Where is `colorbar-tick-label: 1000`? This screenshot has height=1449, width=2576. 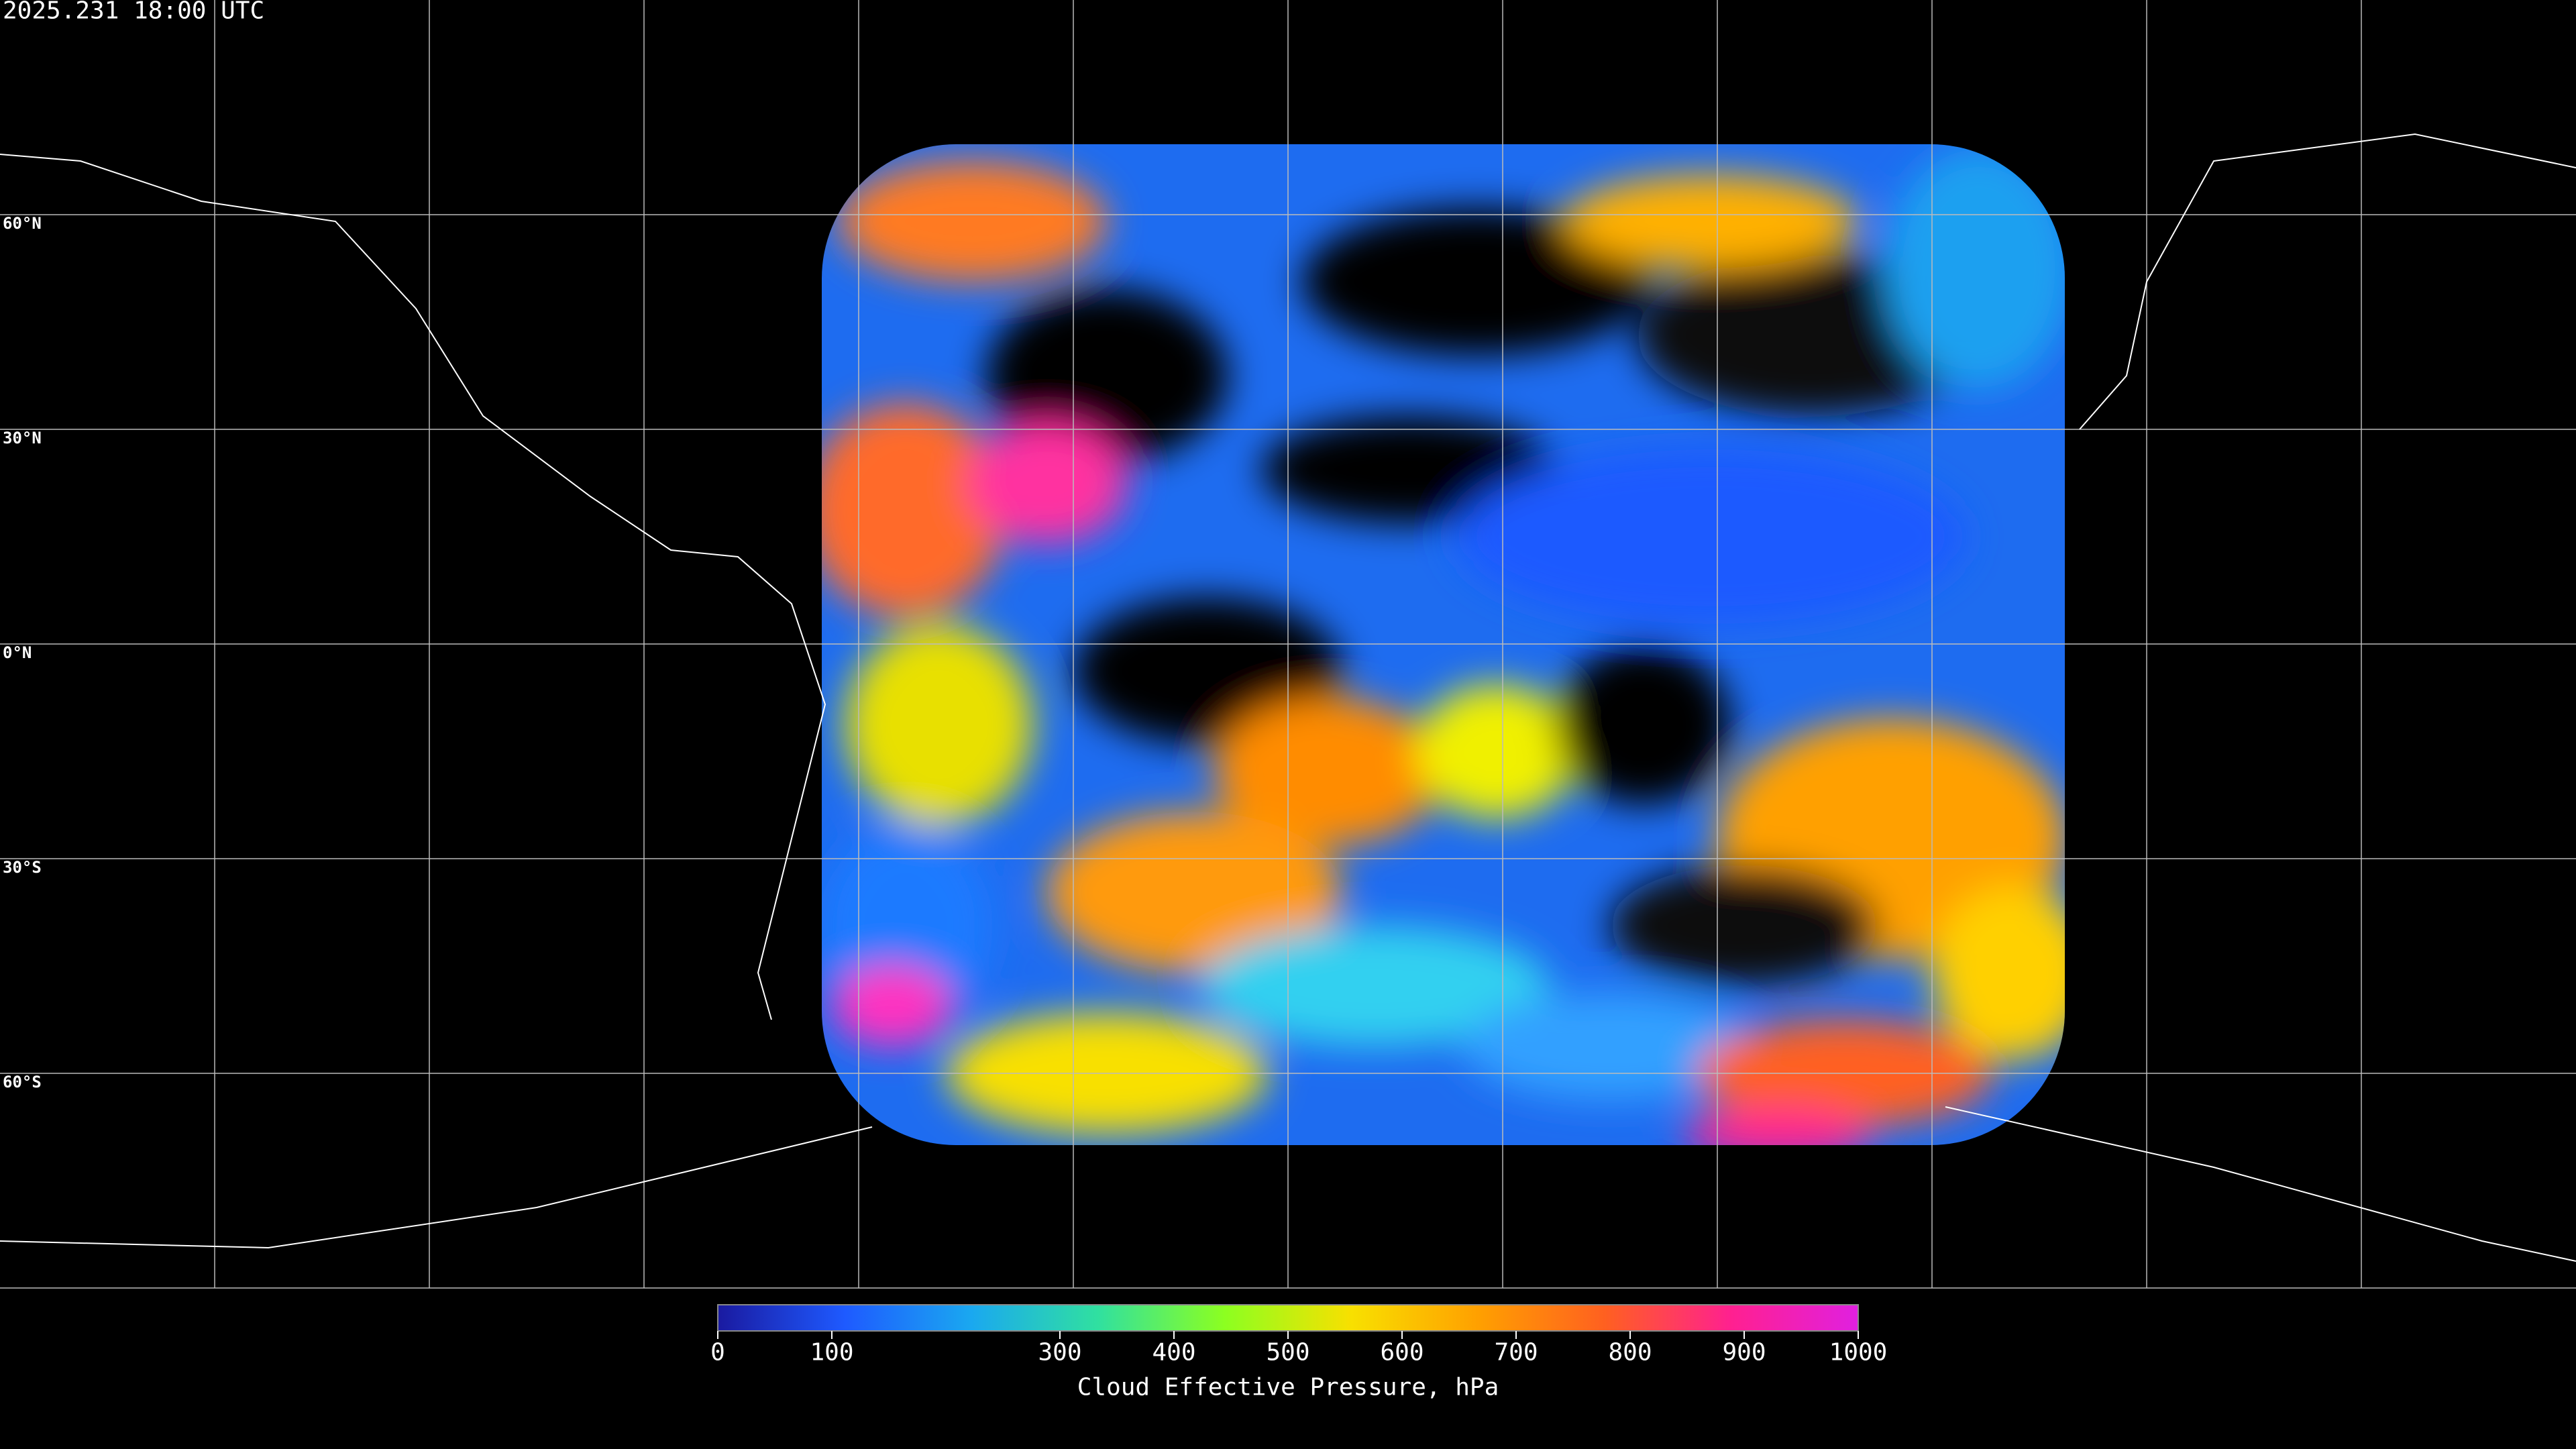
colorbar-tick-label: 1000 is located at coordinates (1858, 1352).